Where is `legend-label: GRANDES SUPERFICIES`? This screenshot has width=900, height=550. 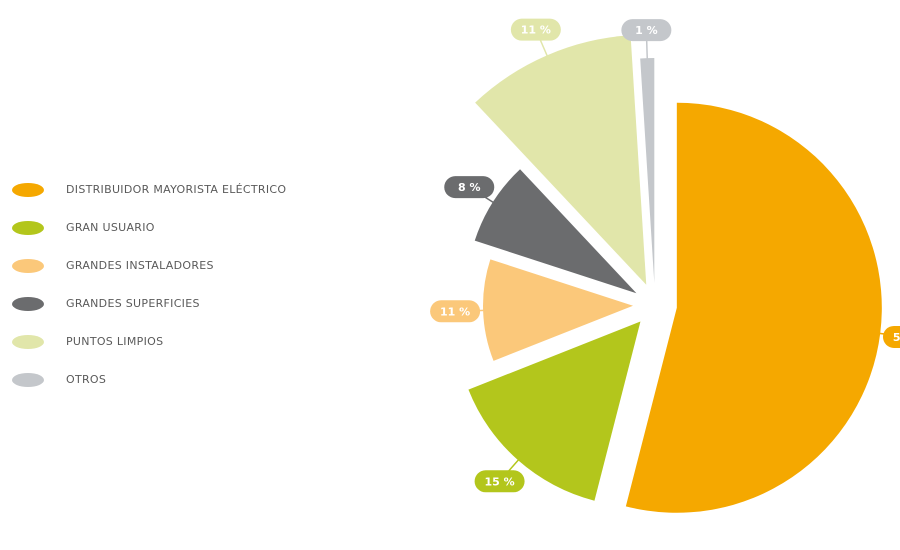
legend-label: GRANDES SUPERFICIES is located at coordinates (133, 303).